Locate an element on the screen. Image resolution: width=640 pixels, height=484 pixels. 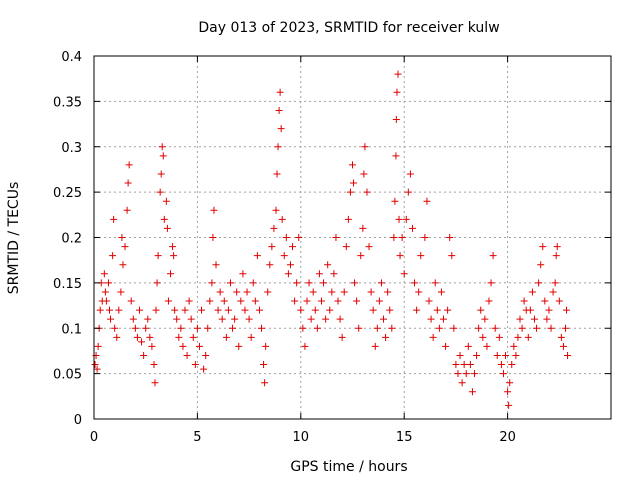
y-tick-label: 0 is located at coordinates (78, 420).